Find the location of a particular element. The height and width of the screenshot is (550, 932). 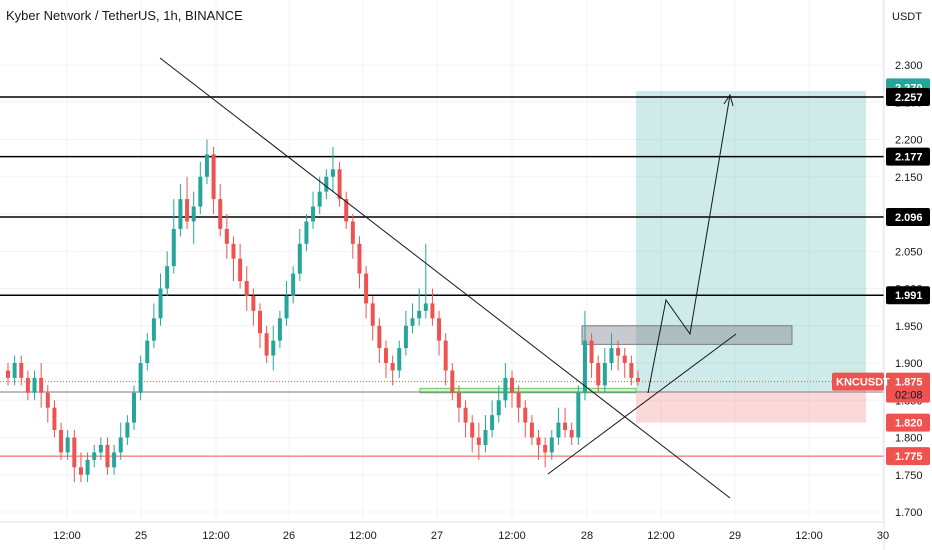

currency-label: USDT is located at coordinates (907, 17).